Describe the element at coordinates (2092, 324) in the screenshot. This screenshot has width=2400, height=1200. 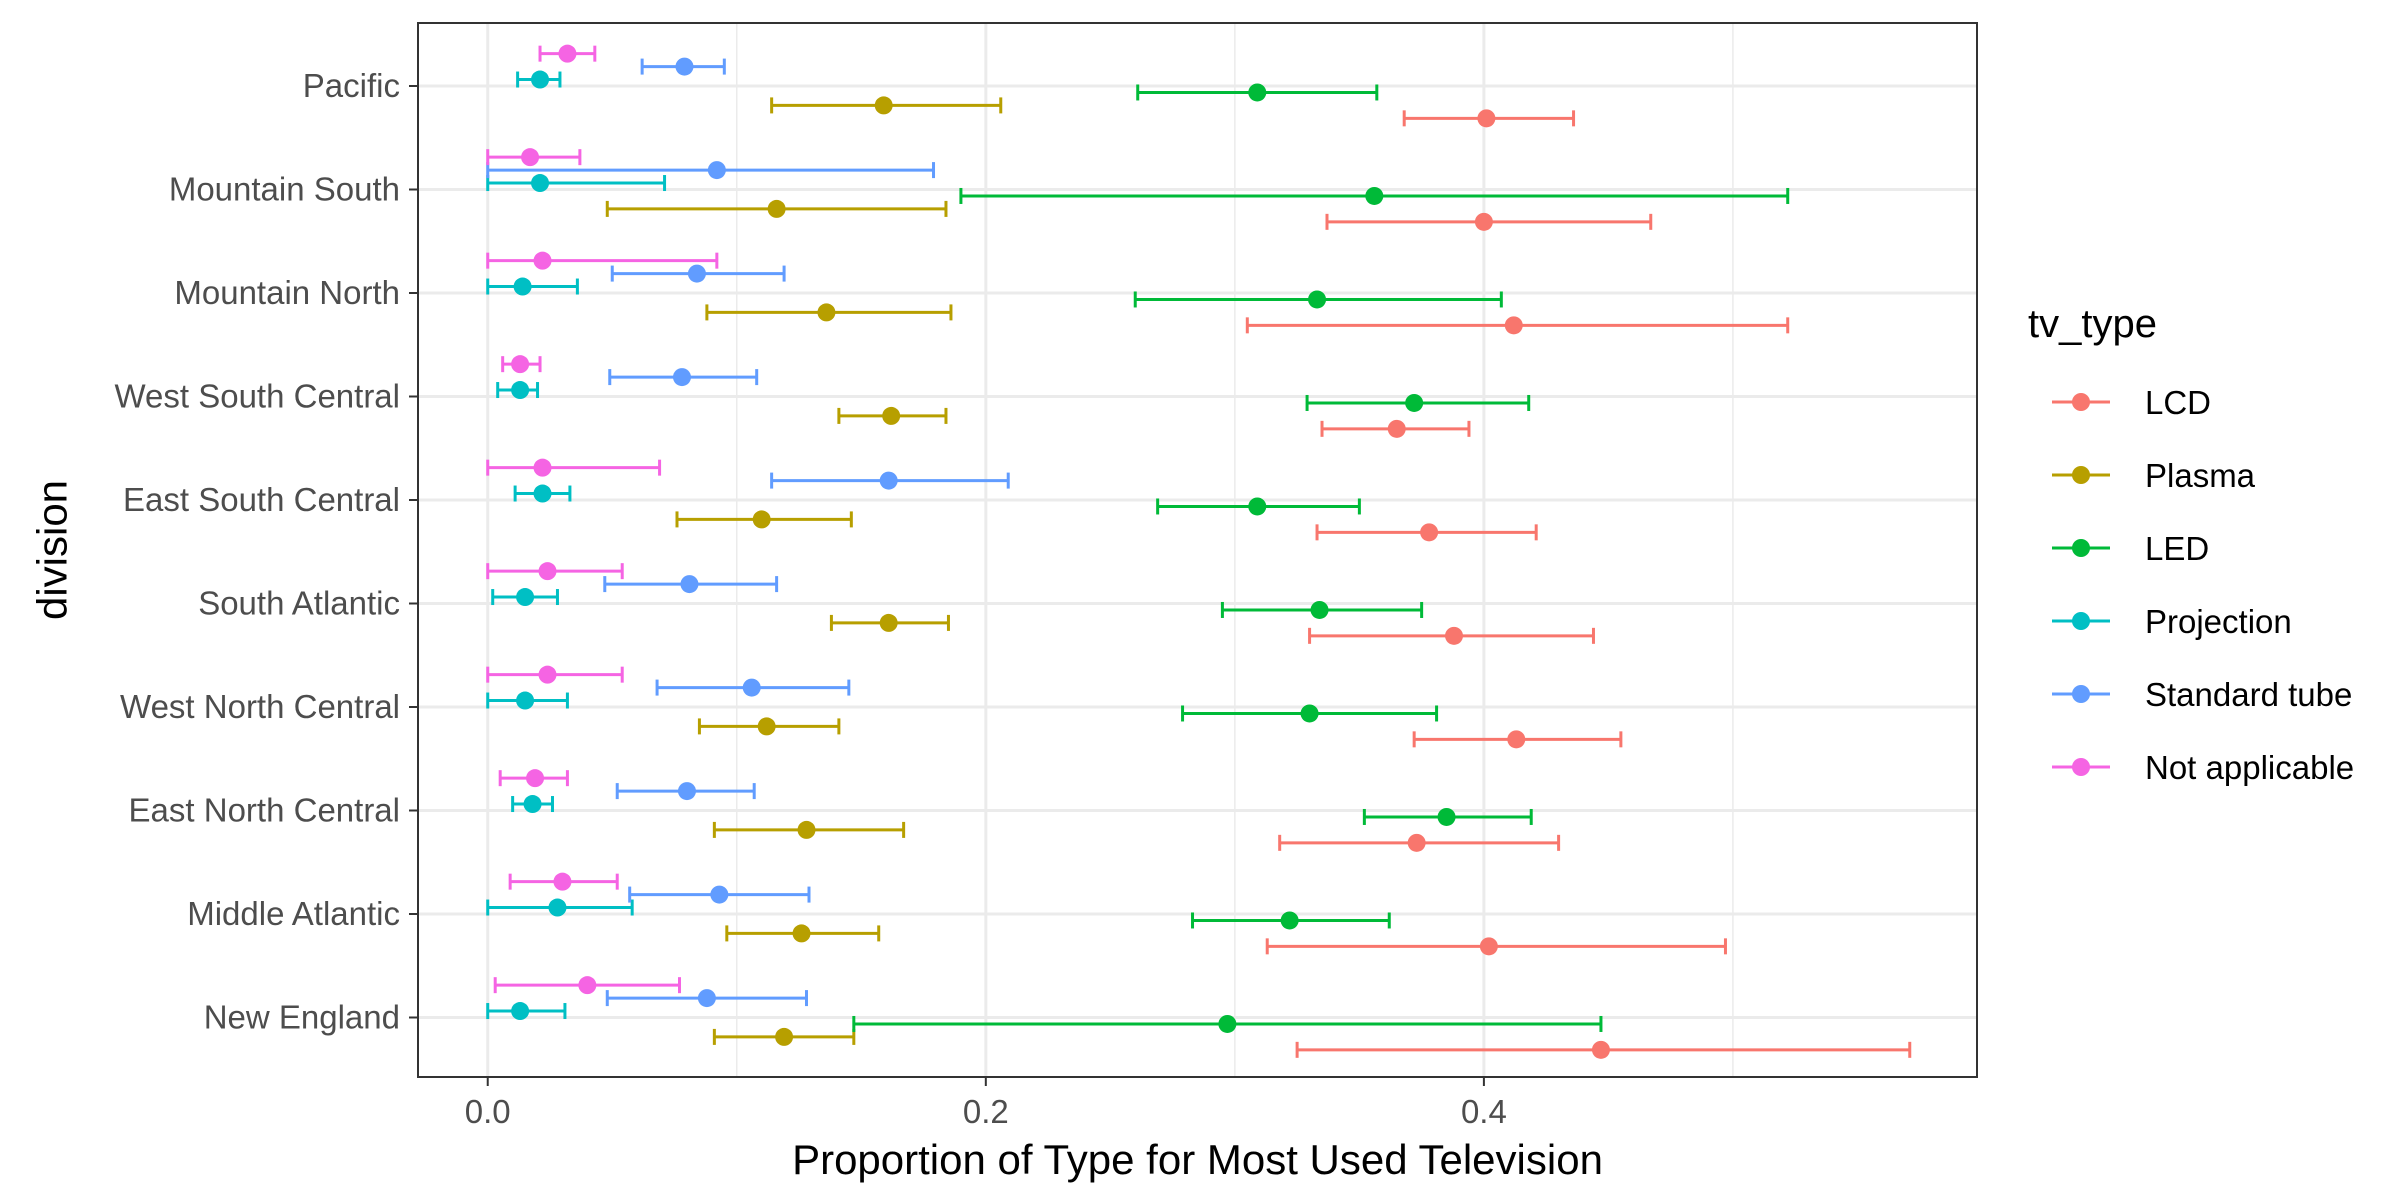
I see `legend-title: tv_type` at that location.